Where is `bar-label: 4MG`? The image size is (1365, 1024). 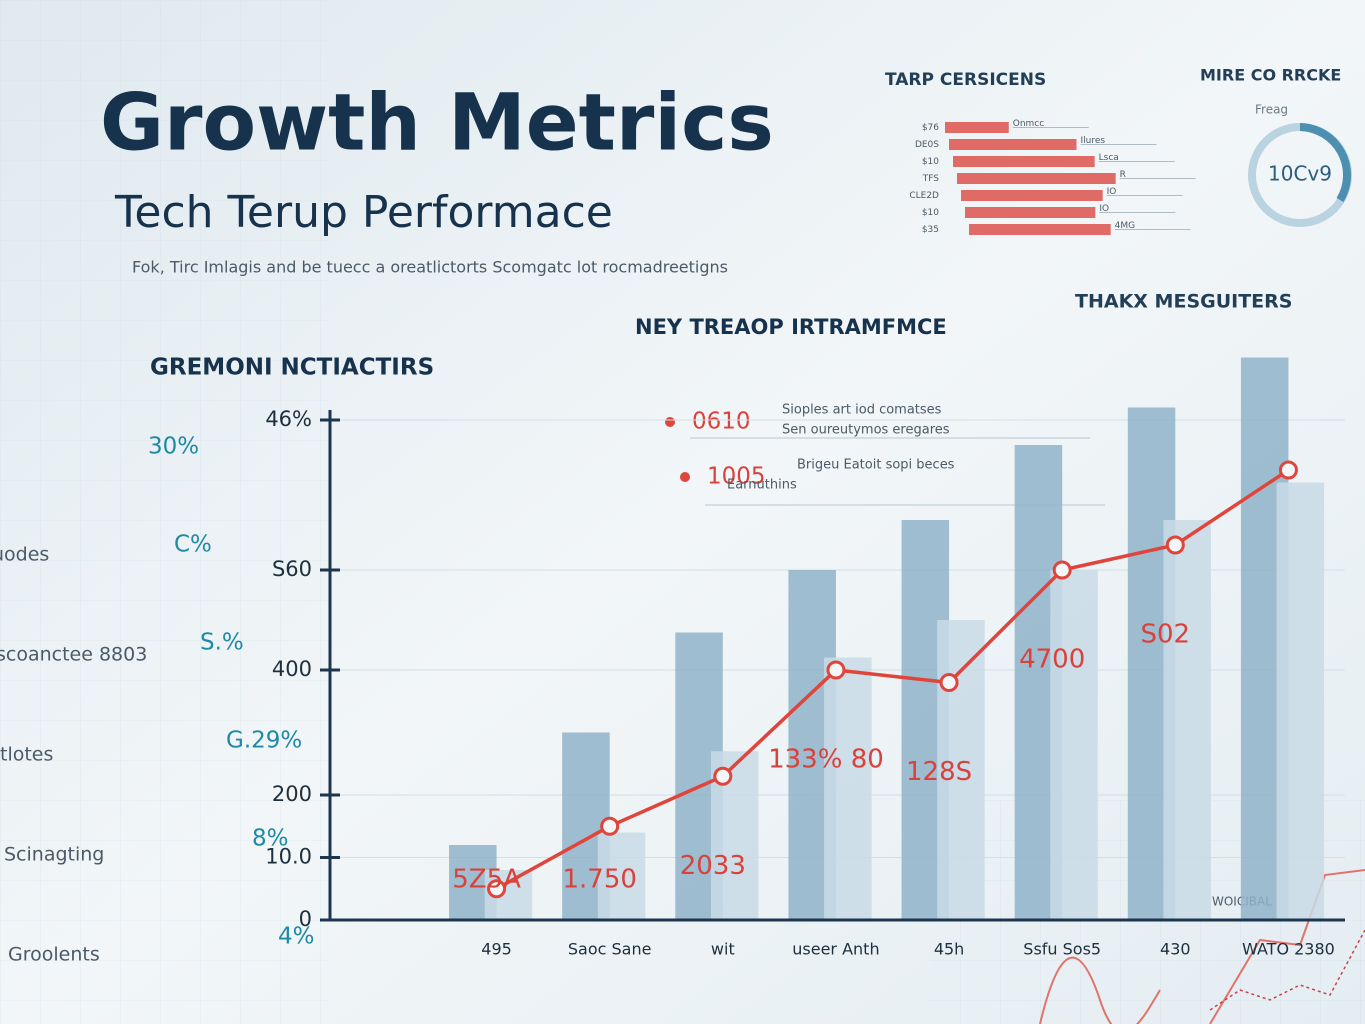
bar-label: 4MG is located at coordinates (1125, 226).